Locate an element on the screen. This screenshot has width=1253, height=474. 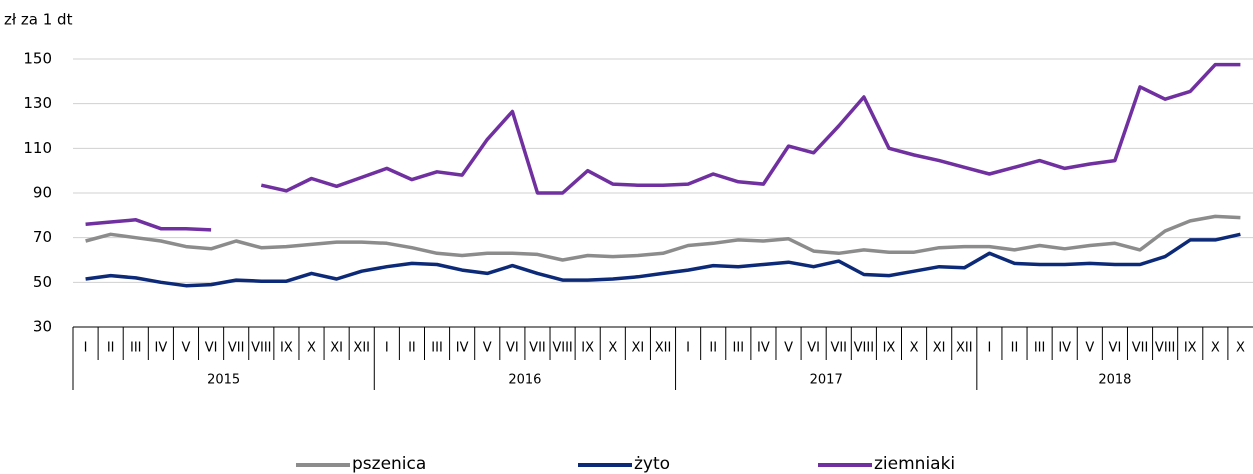
y-tick-label: 70 is located at coordinates (42, 237).